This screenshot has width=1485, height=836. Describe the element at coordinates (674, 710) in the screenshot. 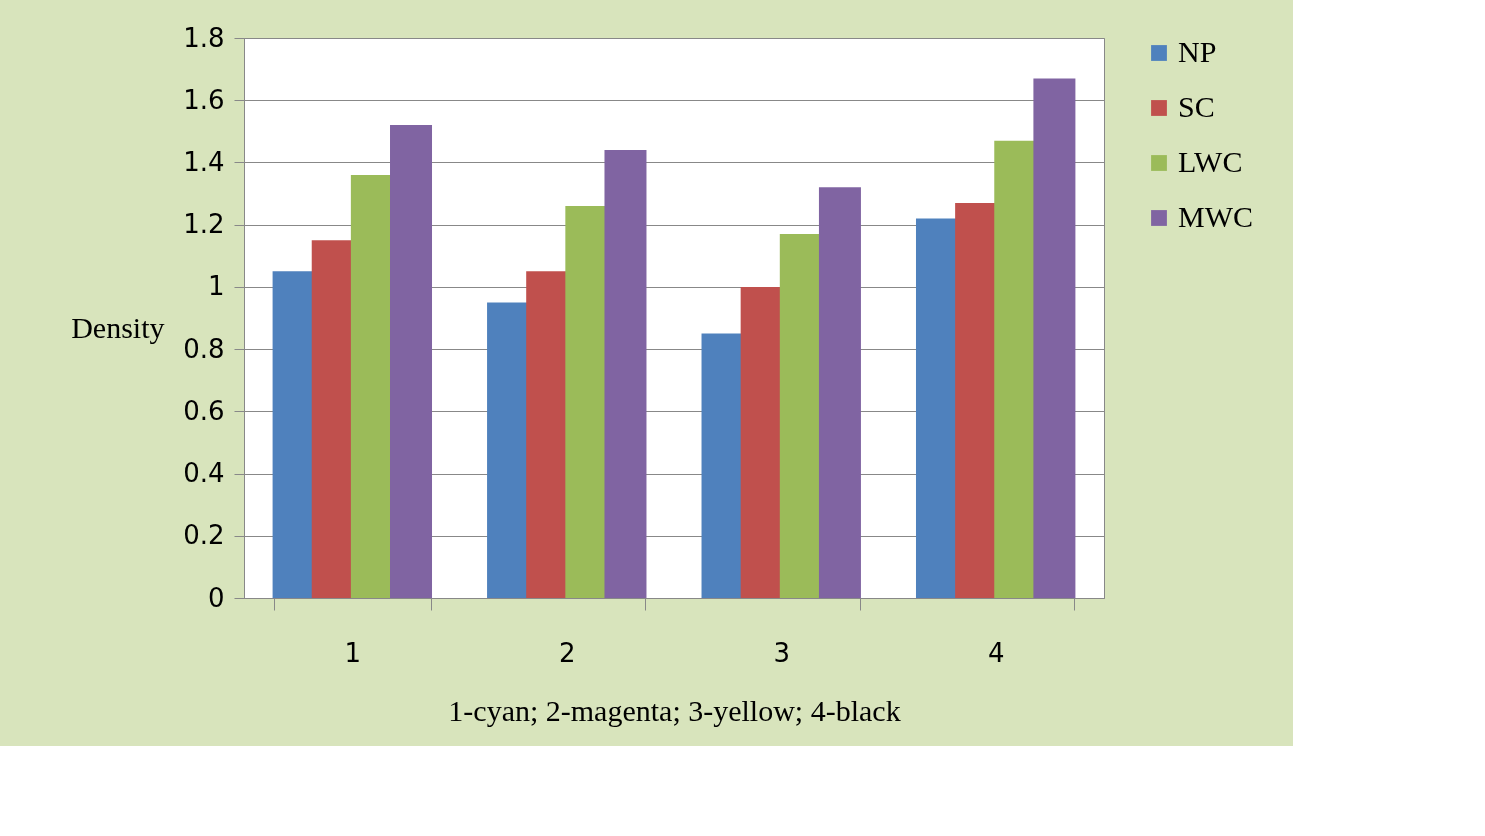

I see `x-axis-title: 1-cyan; 2-magenta; 3-yellow; 4-black` at that location.